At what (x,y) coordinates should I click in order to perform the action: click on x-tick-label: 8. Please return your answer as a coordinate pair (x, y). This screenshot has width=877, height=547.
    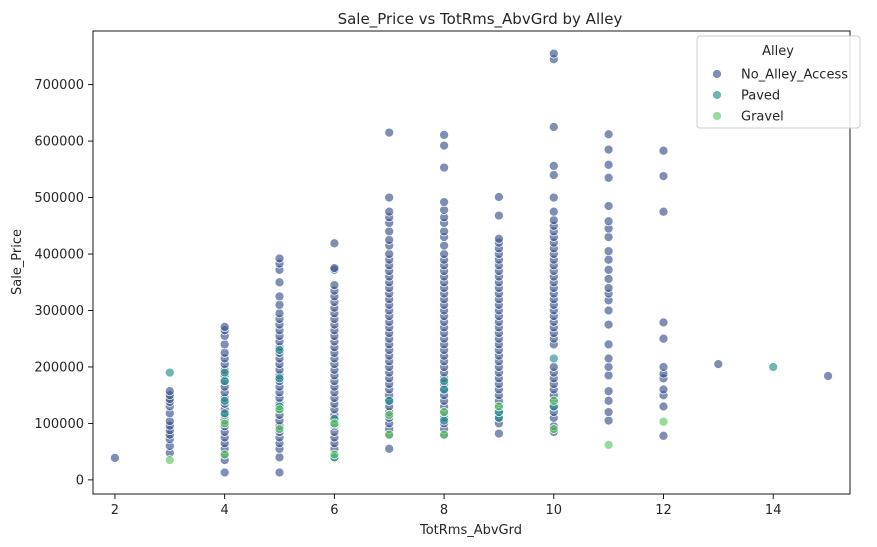
    Looking at the image, I should click on (444, 510).